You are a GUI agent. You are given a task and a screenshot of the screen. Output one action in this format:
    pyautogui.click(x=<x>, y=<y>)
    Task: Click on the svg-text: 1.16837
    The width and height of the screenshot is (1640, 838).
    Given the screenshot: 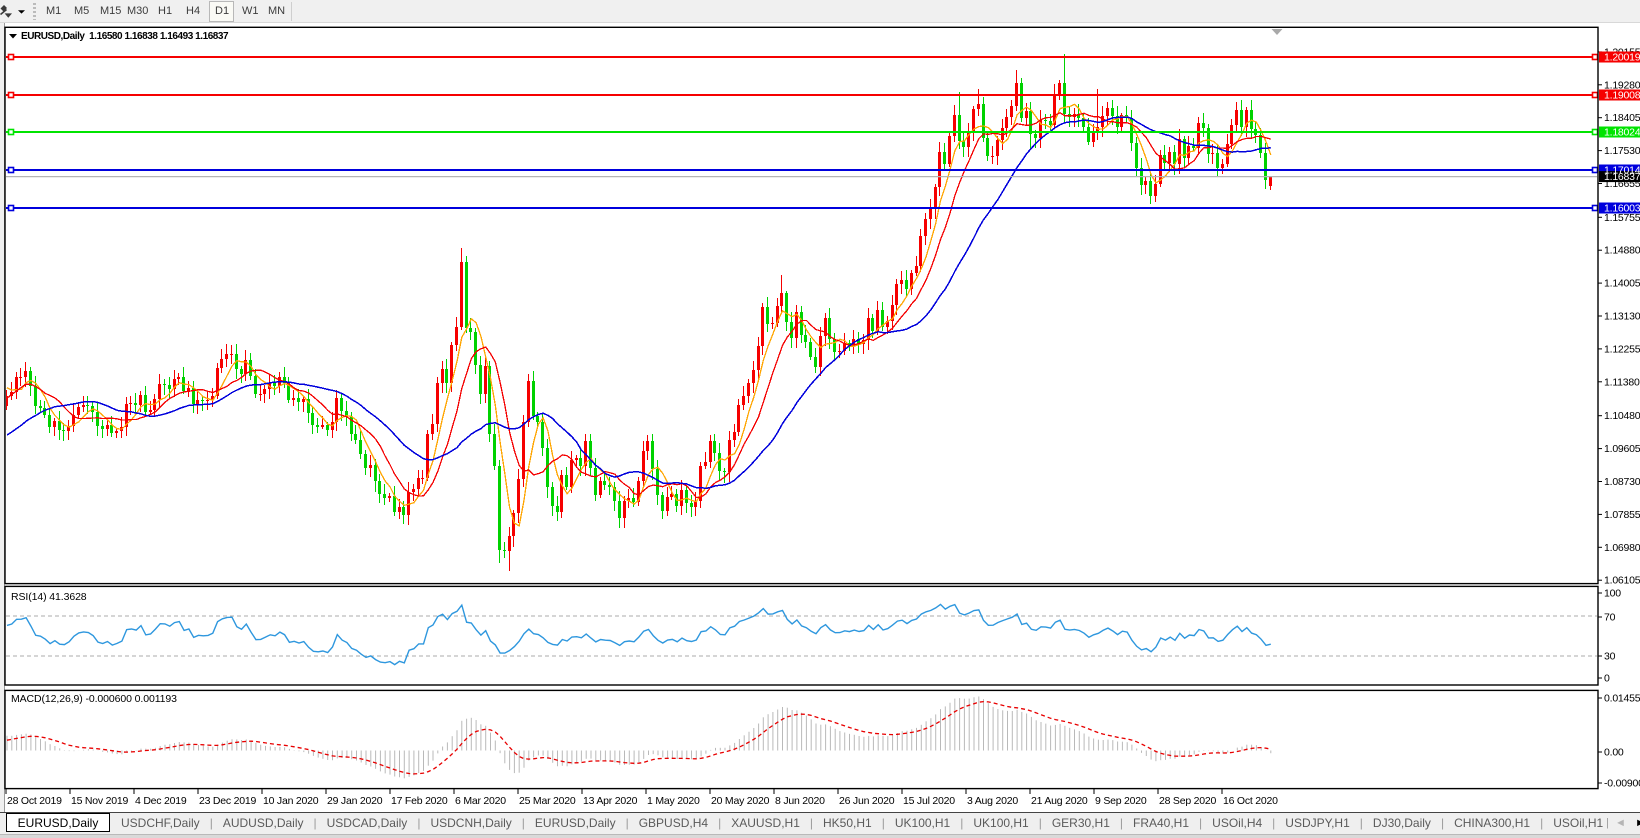 What is the action you would take?
    pyautogui.click(x=1622, y=177)
    